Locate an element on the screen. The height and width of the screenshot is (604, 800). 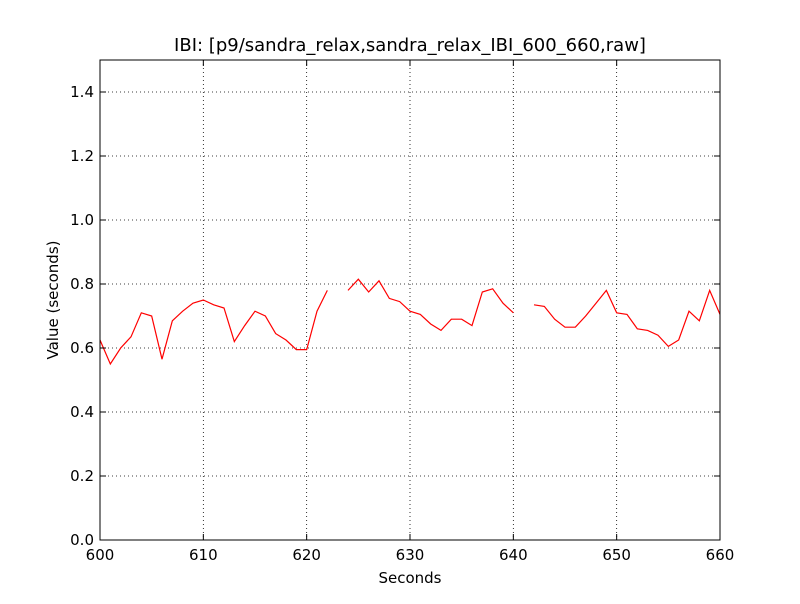
x-tick-label: 620 is located at coordinates (306, 555).